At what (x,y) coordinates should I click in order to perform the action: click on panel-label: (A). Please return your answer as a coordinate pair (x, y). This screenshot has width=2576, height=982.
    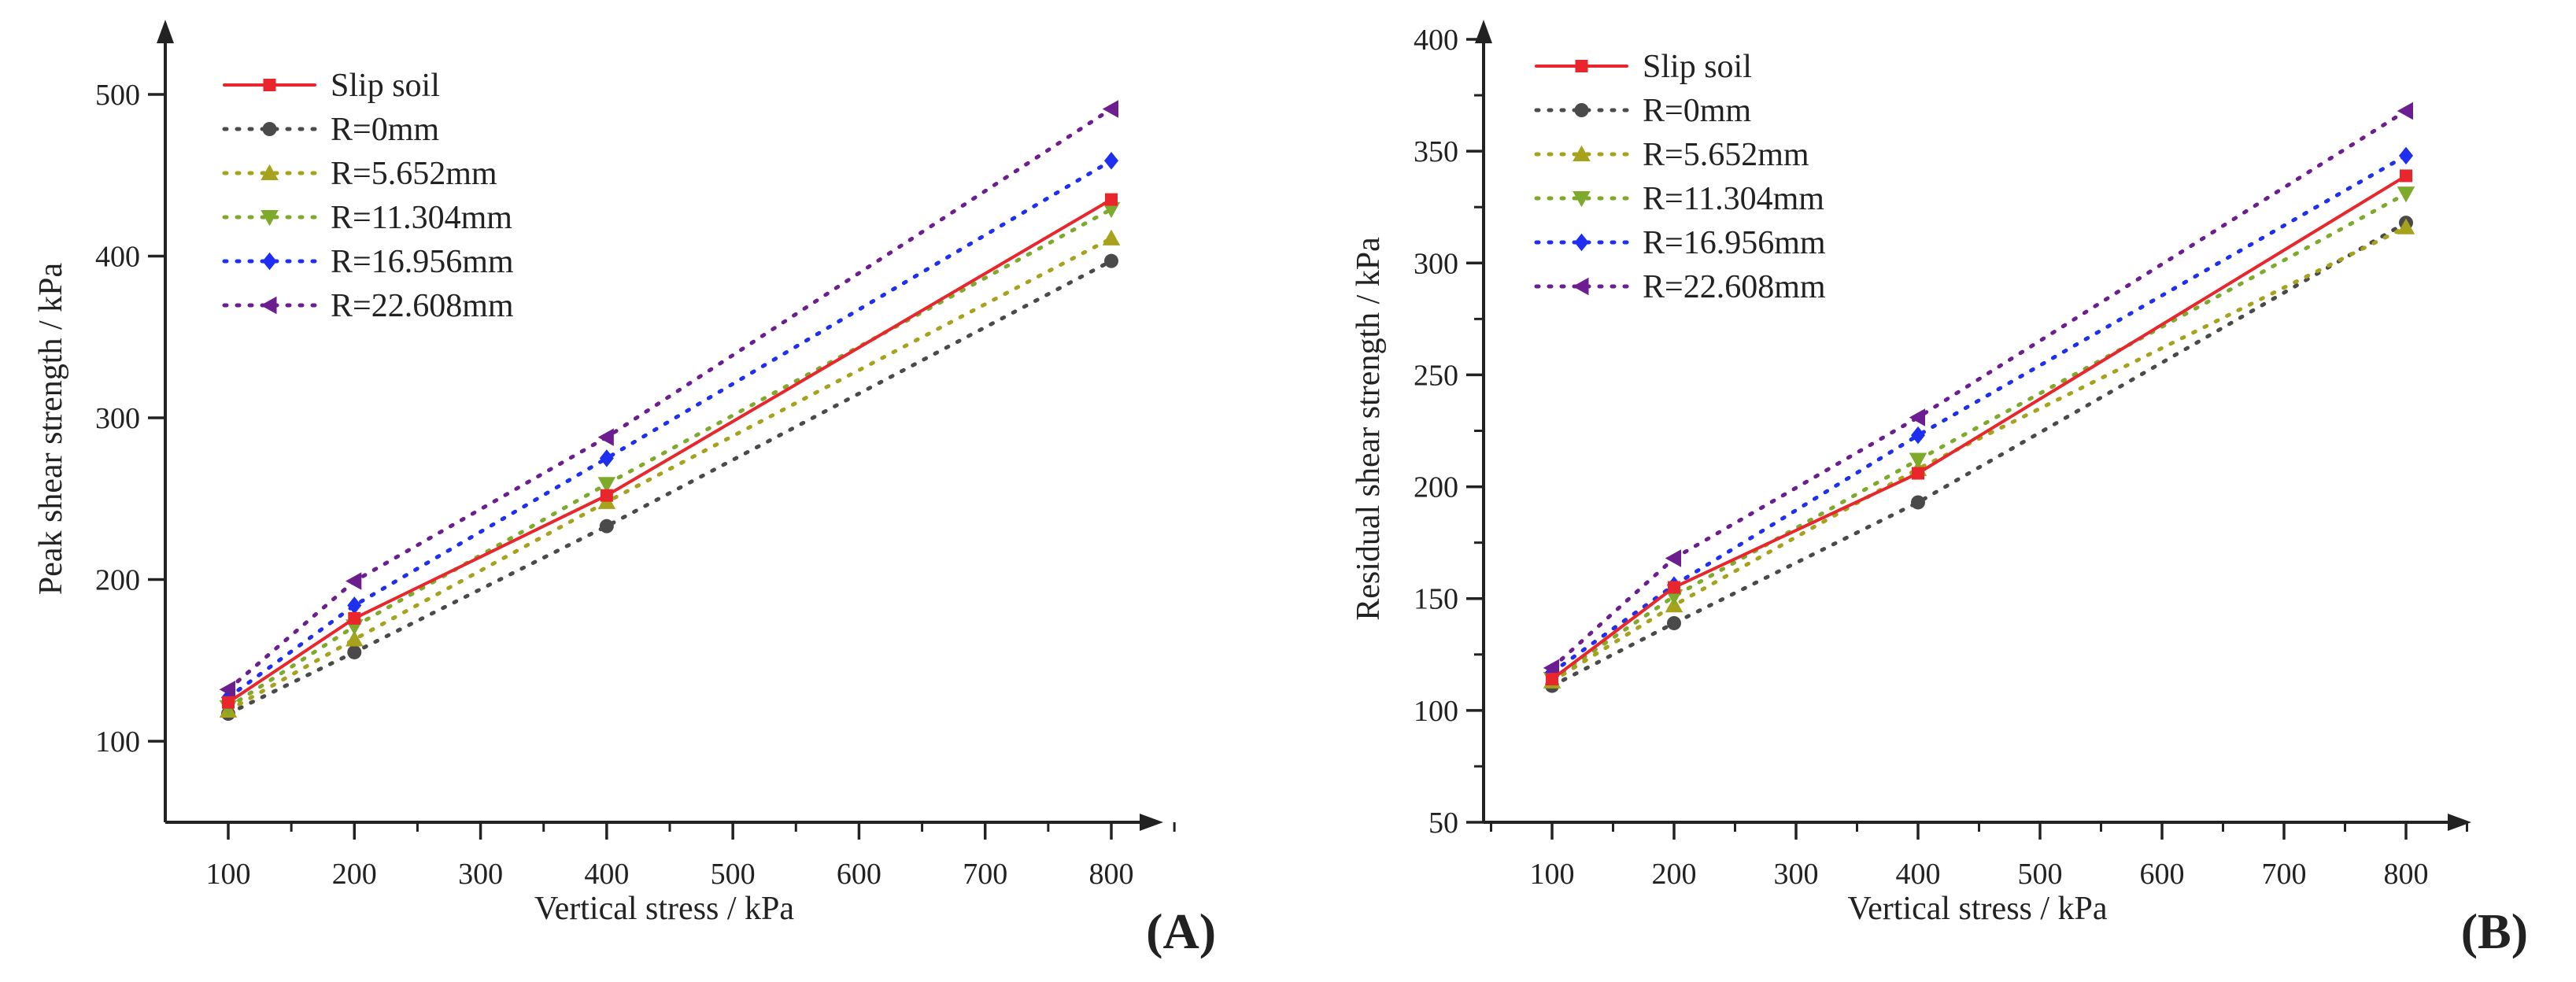
    Looking at the image, I should click on (1181, 931).